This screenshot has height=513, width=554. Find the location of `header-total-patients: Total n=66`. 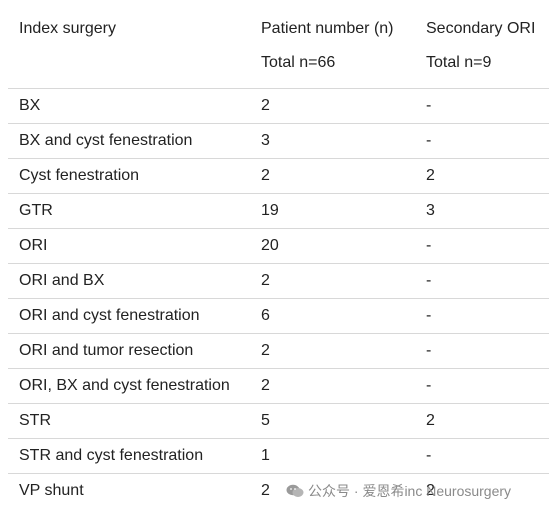

header-total-patients: Total n=66 is located at coordinates (298, 62).